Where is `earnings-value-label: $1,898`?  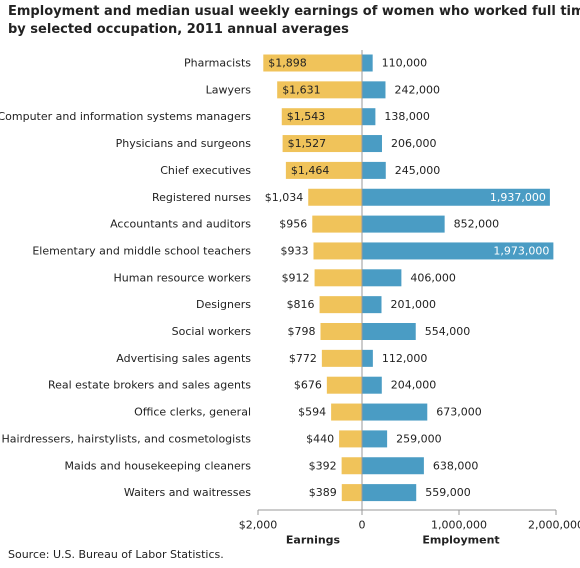 earnings-value-label: $1,898 is located at coordinates (287, 63).